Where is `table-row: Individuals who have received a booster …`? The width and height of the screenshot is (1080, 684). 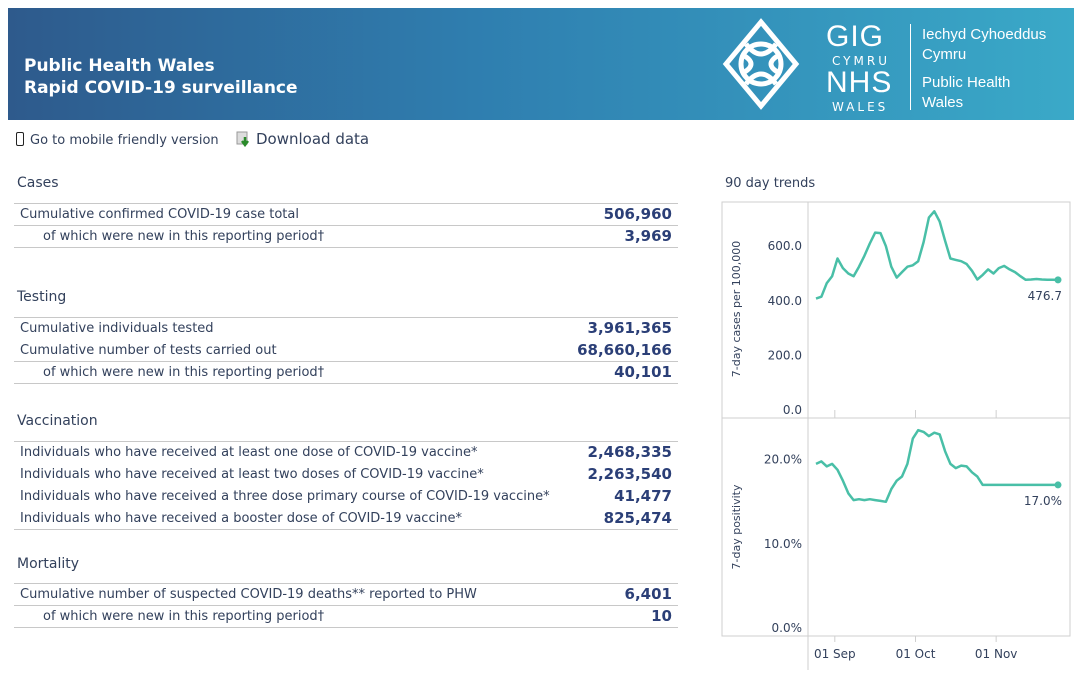 table-row: Individuals who have received a booster … is located at coordinates (346, 519).